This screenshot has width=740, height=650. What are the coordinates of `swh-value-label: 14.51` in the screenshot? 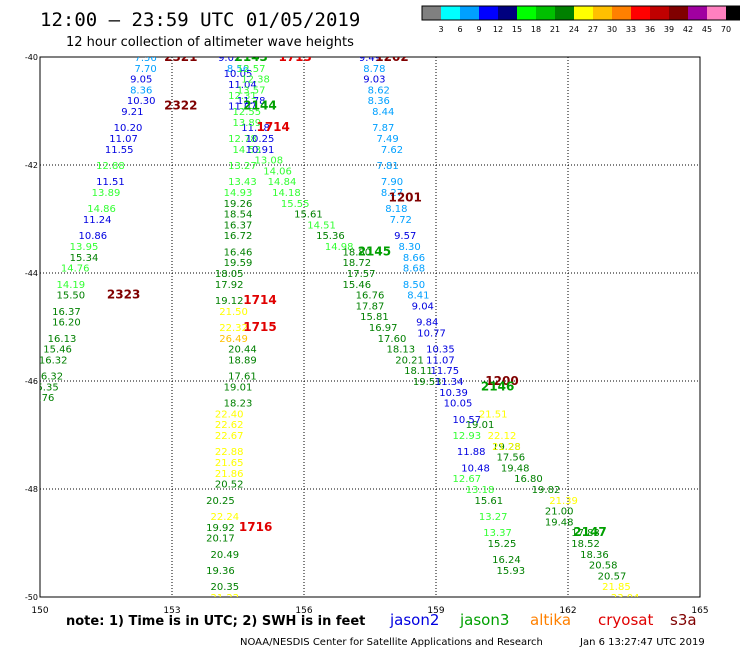 It's located at (321, 225).